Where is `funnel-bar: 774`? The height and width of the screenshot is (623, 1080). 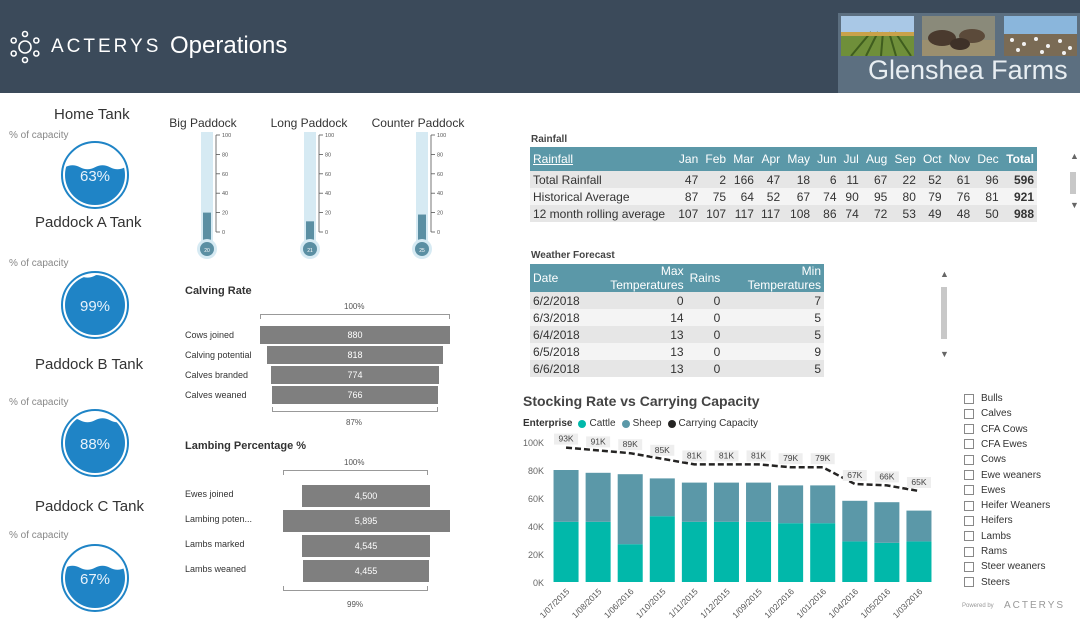 funnel-bar: 774 is located at coordinates (355, 375).